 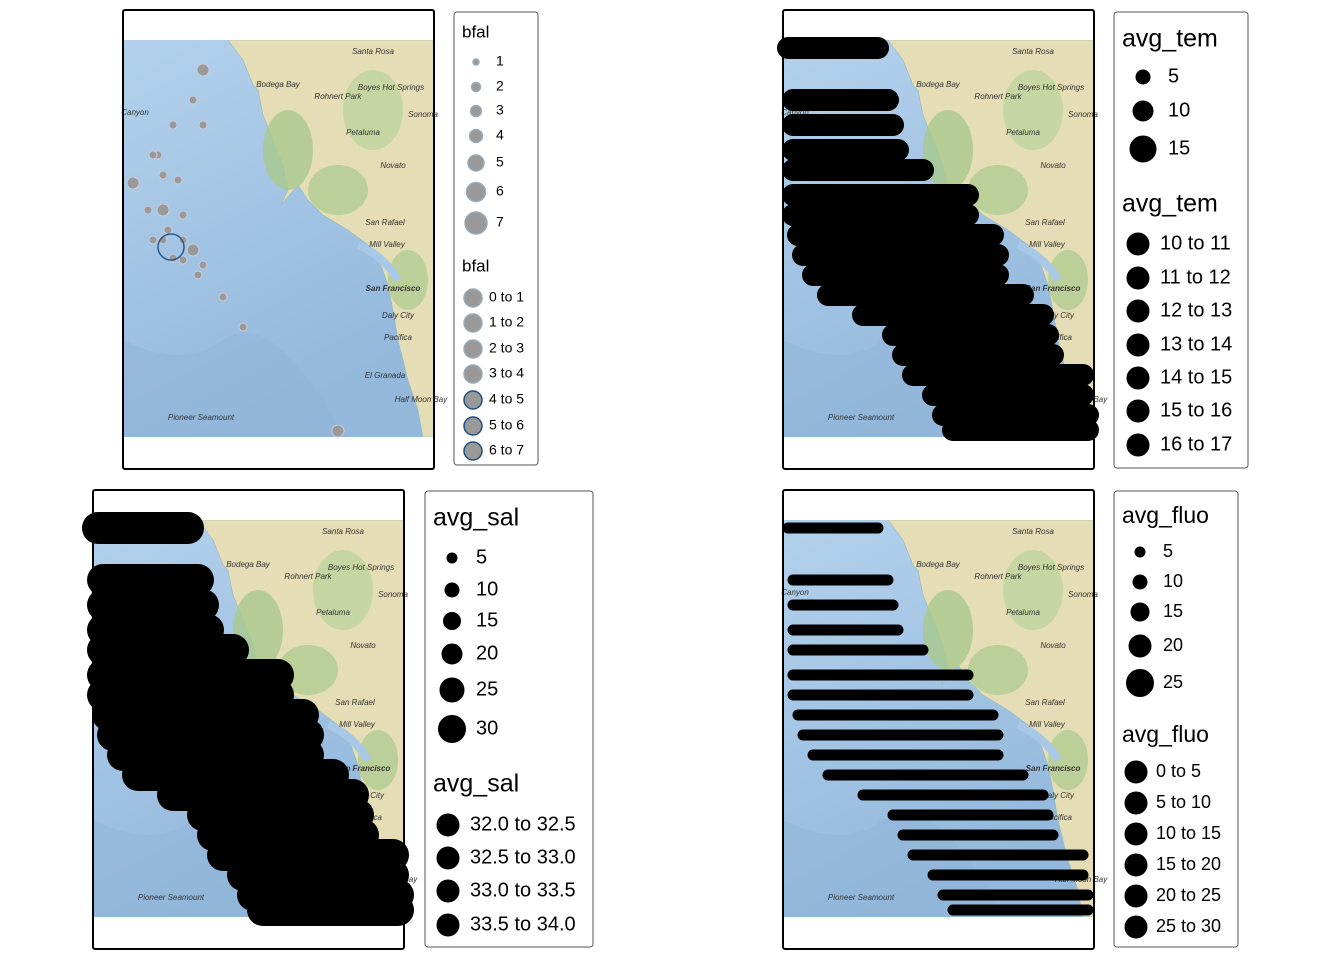 I want to click on legend-label: 25, so click(x=487, y=689).